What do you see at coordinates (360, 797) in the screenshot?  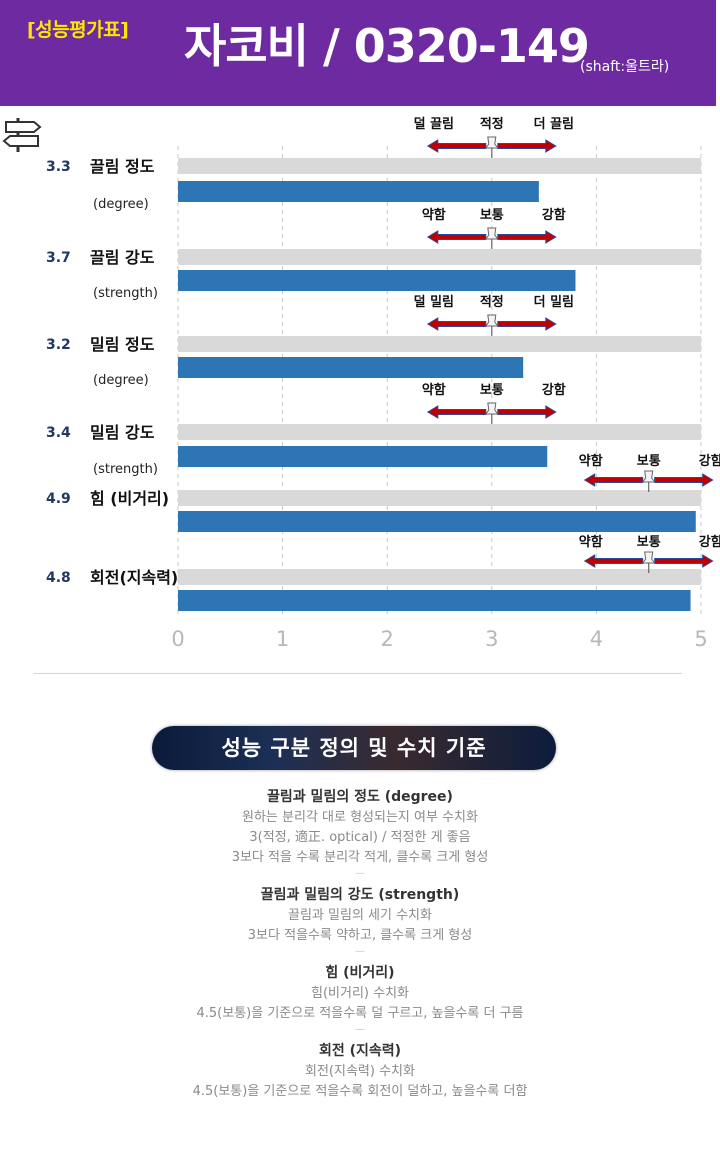 I see `definition-title: 끌림과 밀림의 정도 (degree)` at bounding box center [360, 797].